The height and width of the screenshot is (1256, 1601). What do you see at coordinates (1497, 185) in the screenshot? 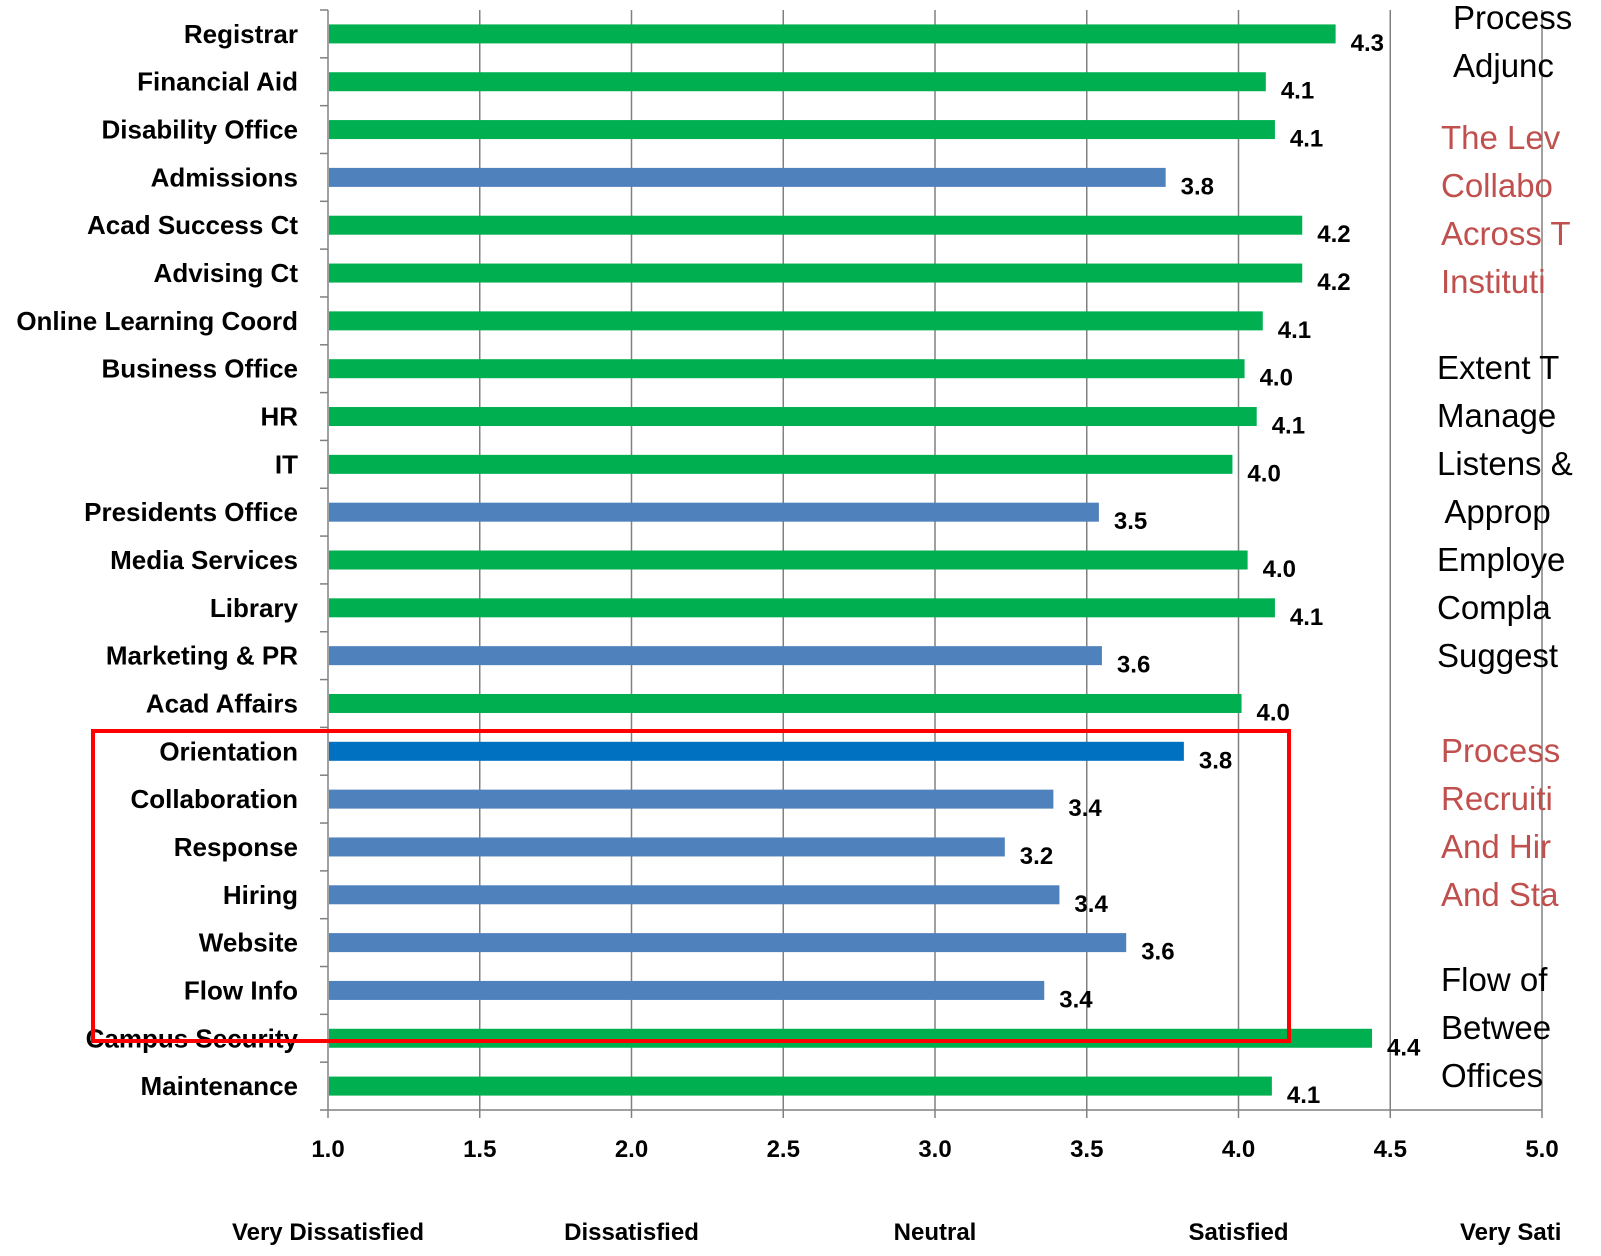
I see `note-line: Collabo` at bounding box center [1497, 185].